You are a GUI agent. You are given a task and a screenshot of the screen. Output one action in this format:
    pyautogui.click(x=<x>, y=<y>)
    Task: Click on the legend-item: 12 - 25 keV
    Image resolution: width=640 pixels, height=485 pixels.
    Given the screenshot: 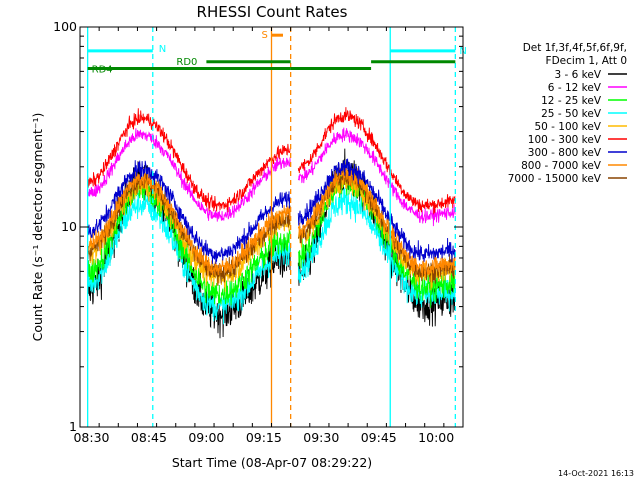 What is the action you would take?
    pyautogui.click(x=584, y=101)
    